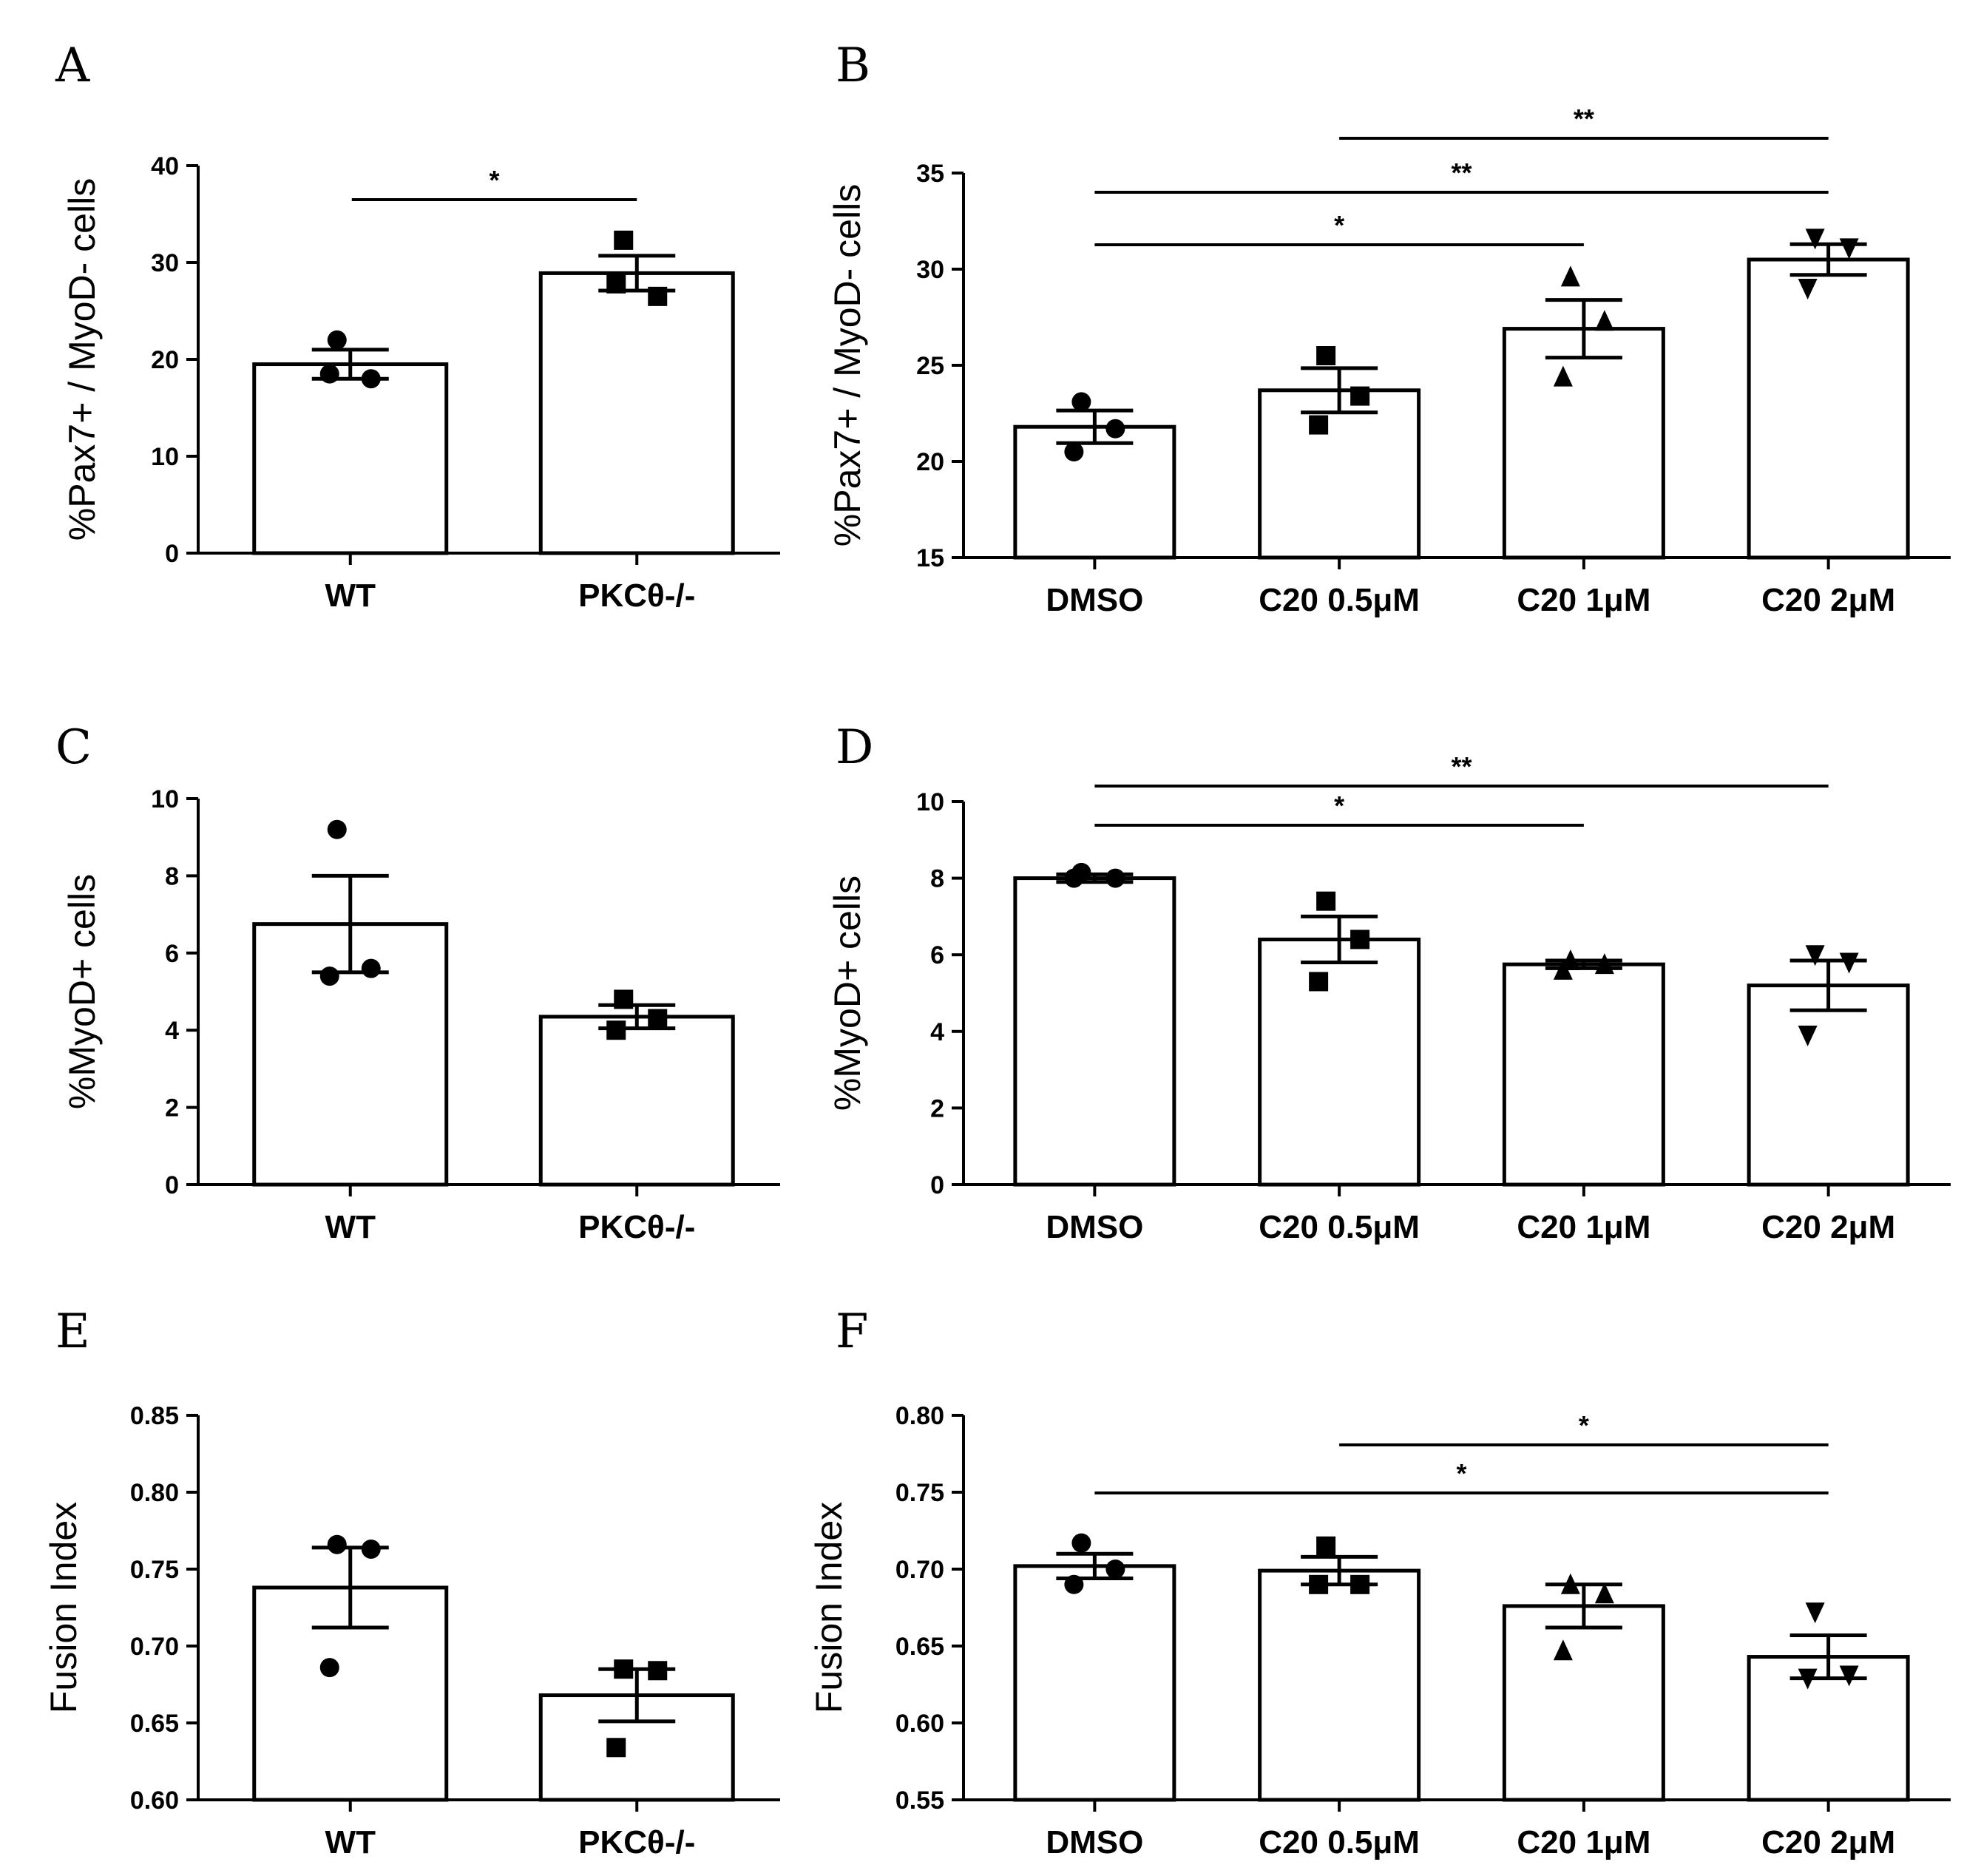 The width and height of the screenshot is (1981, 1876). Describe the element at coordinates (930, 366) in the screenshot. I see `y-tick-label: 25` at that location.